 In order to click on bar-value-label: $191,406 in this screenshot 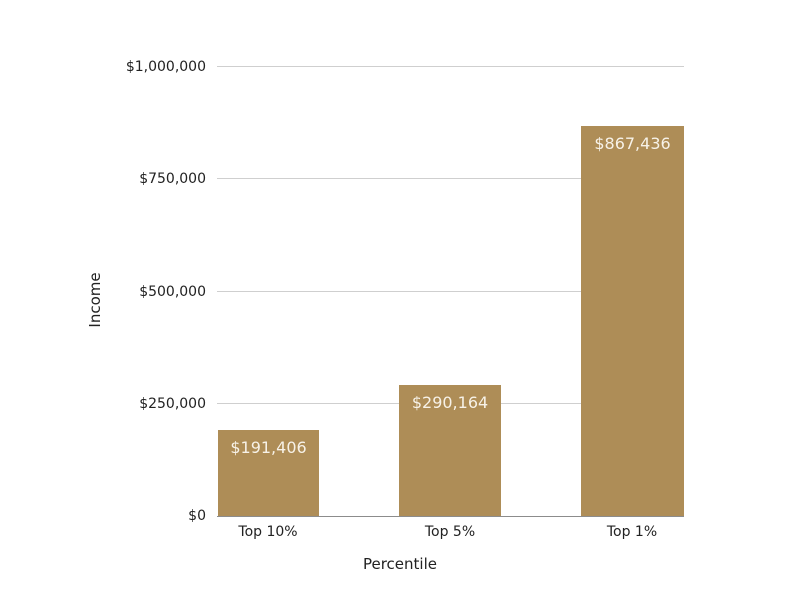, I will do `click(268, 447)`.